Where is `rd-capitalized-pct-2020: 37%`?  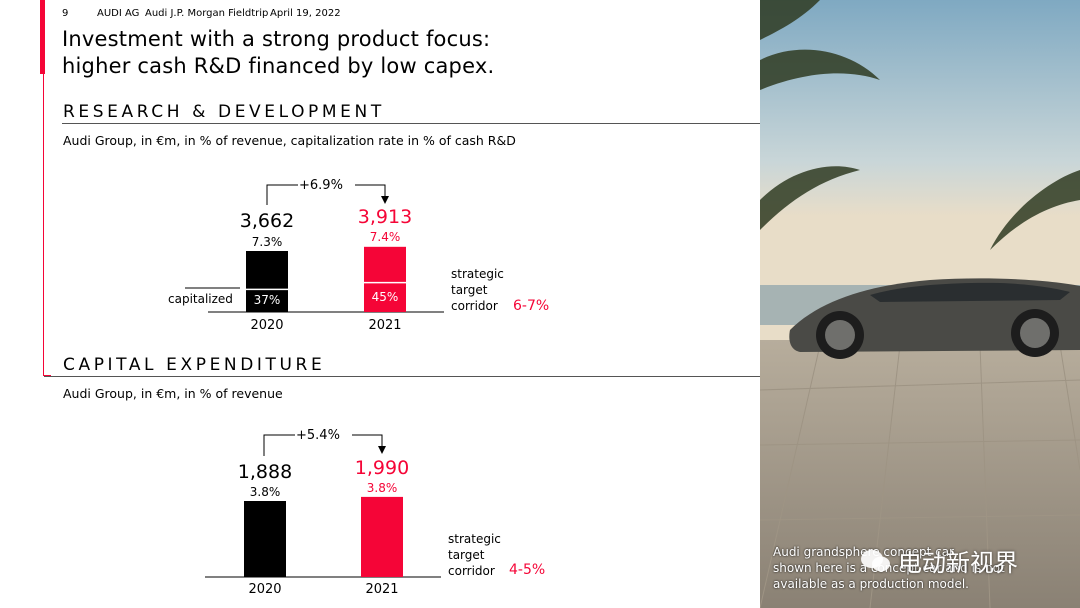 rd-capitalized-pct-2020: 37% is located at coordinates (267, 300).